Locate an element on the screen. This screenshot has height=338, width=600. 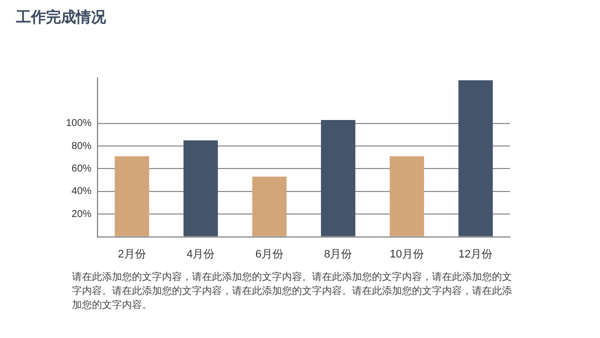
chart-title: 工作完成情况 is located at coordinates (61, 17).